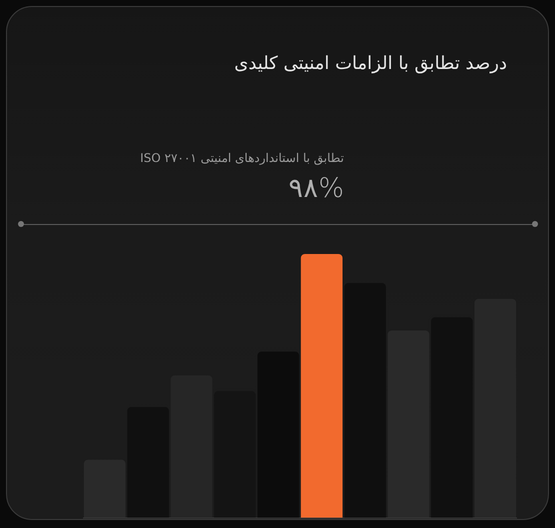  I want to click on text: ۹۸%, so click(316, 188).